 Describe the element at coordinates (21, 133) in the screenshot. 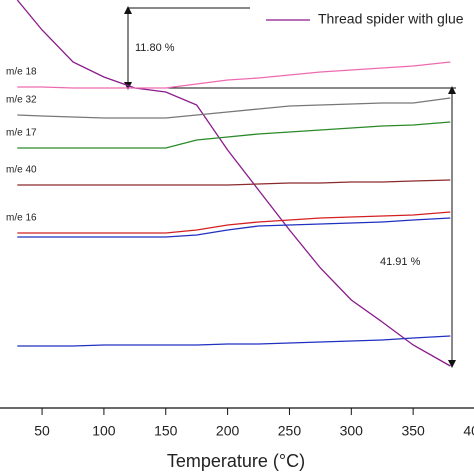

I see `series-label: m/e 17` at that location.